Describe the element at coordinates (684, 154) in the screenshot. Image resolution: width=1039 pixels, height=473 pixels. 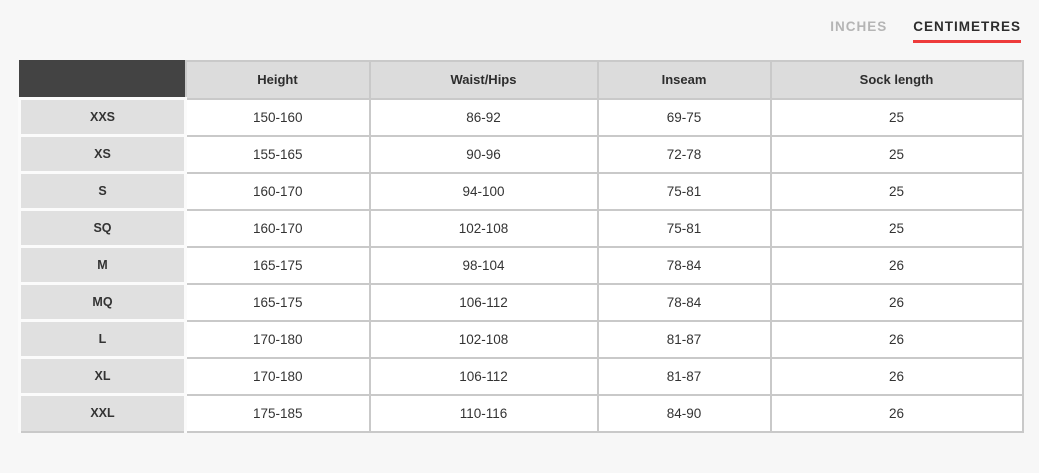
I see `inseam-cell: 72-78` at that location.